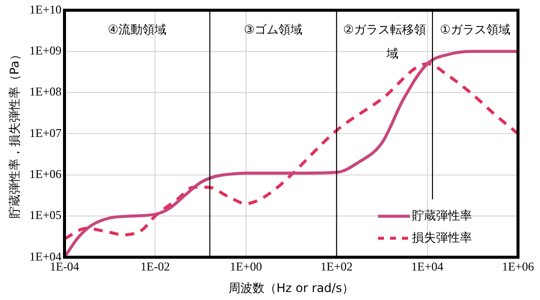 The height and width of the screenshot is (300, 540). Describe the element at coordinates (45, 91) in the screenshot. I see `y-tick-label: 1E+08` at that location.